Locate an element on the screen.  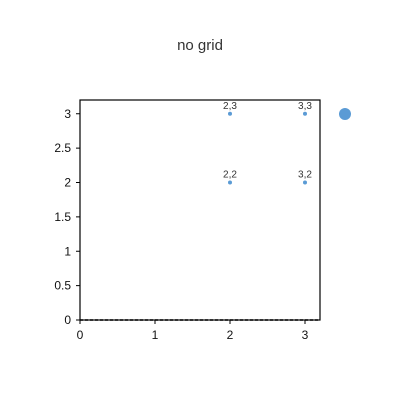
y-tick-label: 0.5 is located at coordinates (62, 286).